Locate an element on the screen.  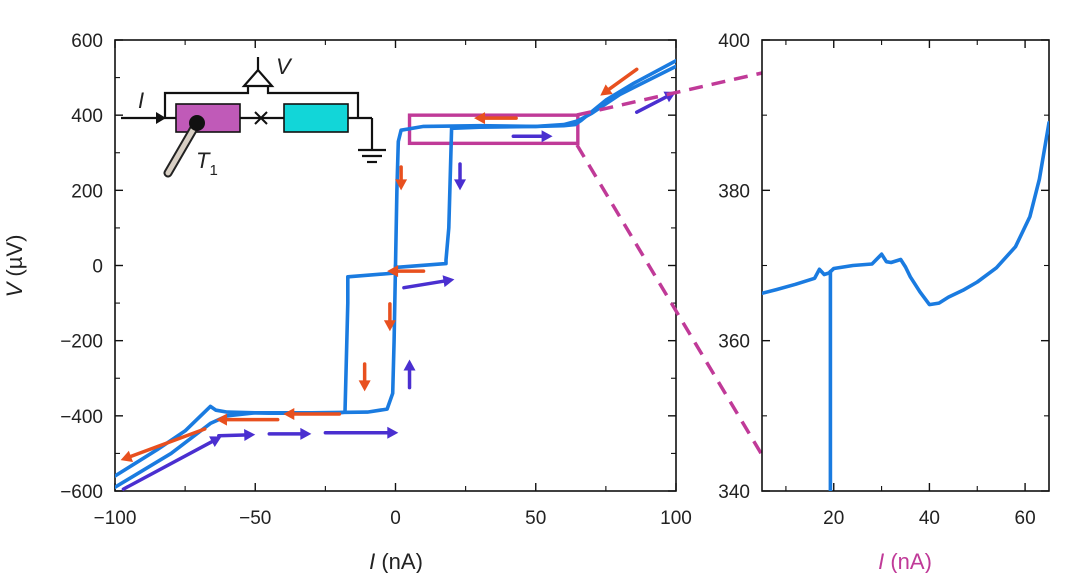
zoom-connector-bottom is located at coordinates (669, 300).